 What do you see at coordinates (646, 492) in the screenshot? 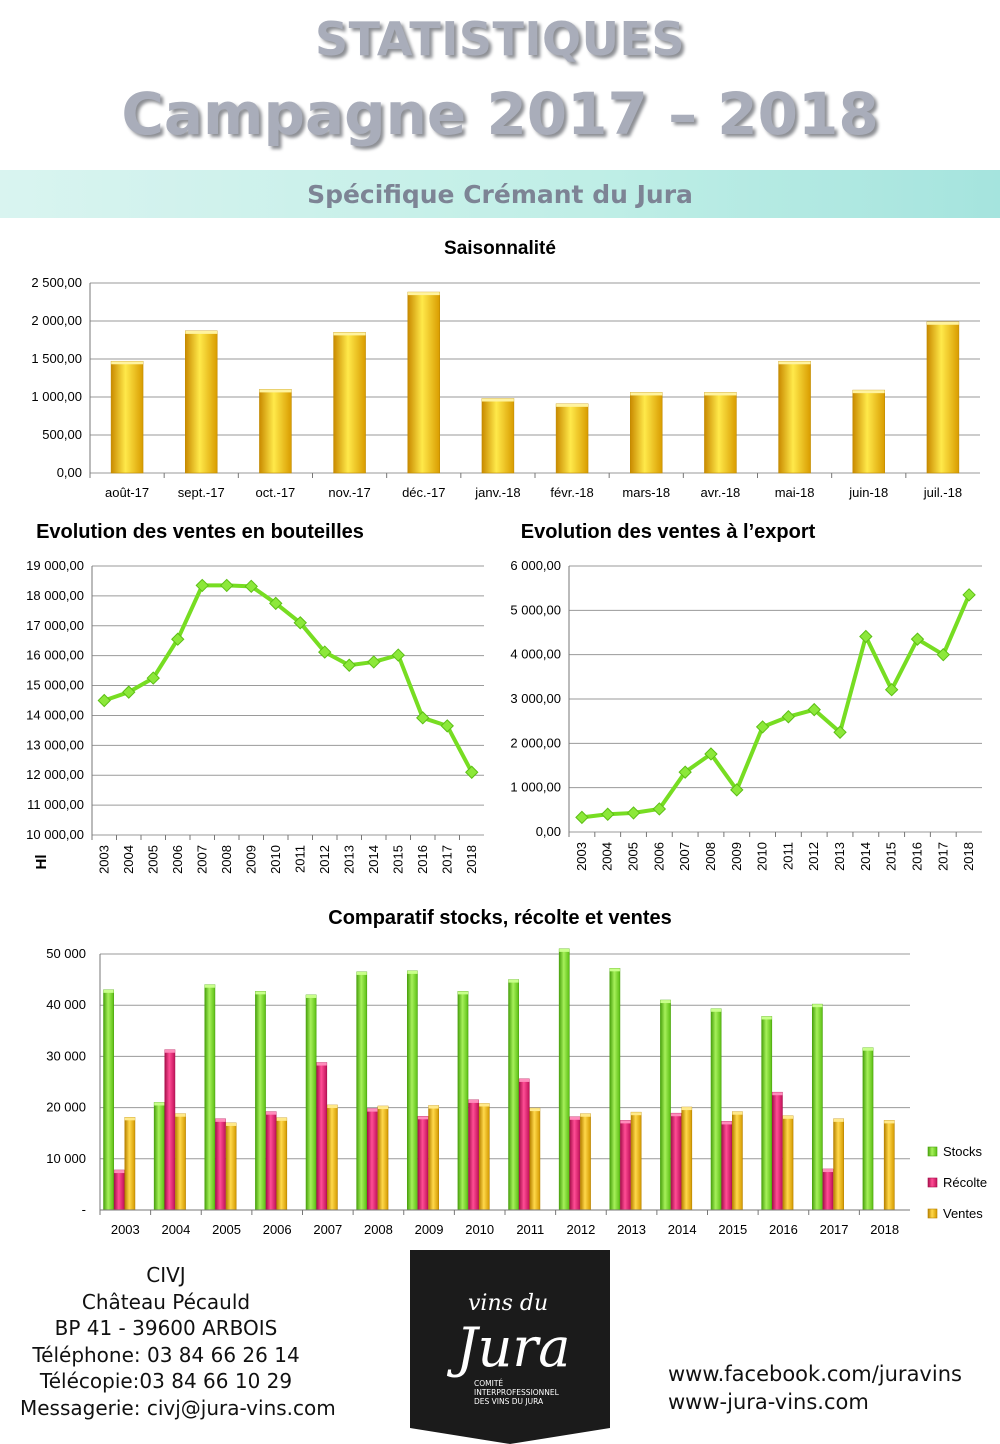
I see `x-tick-label: mars-18` at bounding box center [646, 492].